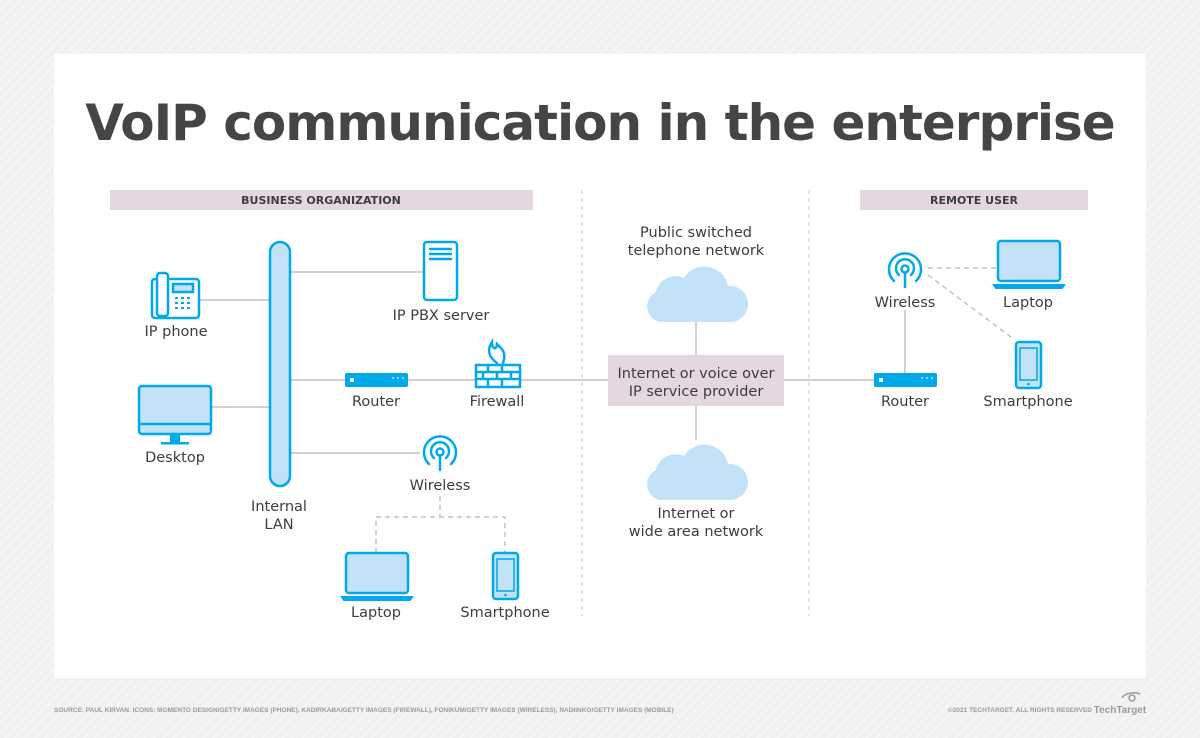 The image size is (1200, 738). Describe the element at coordinates (279, 507) in the screenshot. I see `lan-label-1: Internal` at that location.